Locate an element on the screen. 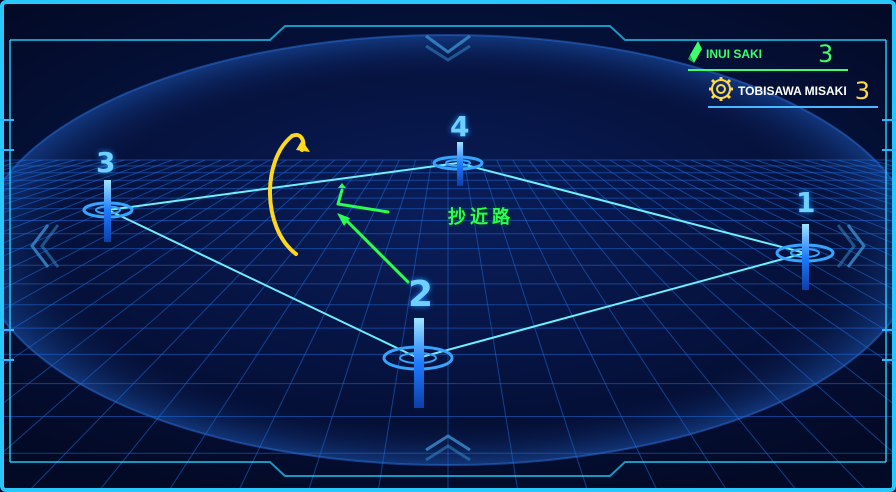 This screenshot has height=492, width=896. marker-label-1: 1 is located at coordinates (806, 202).